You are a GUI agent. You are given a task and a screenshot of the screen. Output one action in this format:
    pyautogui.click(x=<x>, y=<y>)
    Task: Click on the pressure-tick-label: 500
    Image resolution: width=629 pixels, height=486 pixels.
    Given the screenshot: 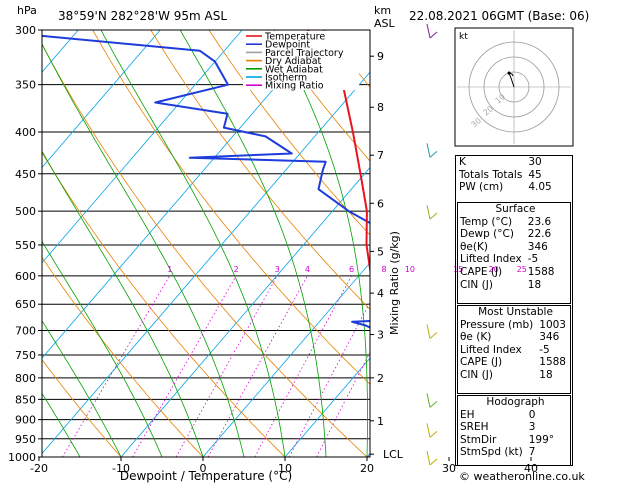 What is the action you would take?
    pyautogui.click(x=25, y=211)
    